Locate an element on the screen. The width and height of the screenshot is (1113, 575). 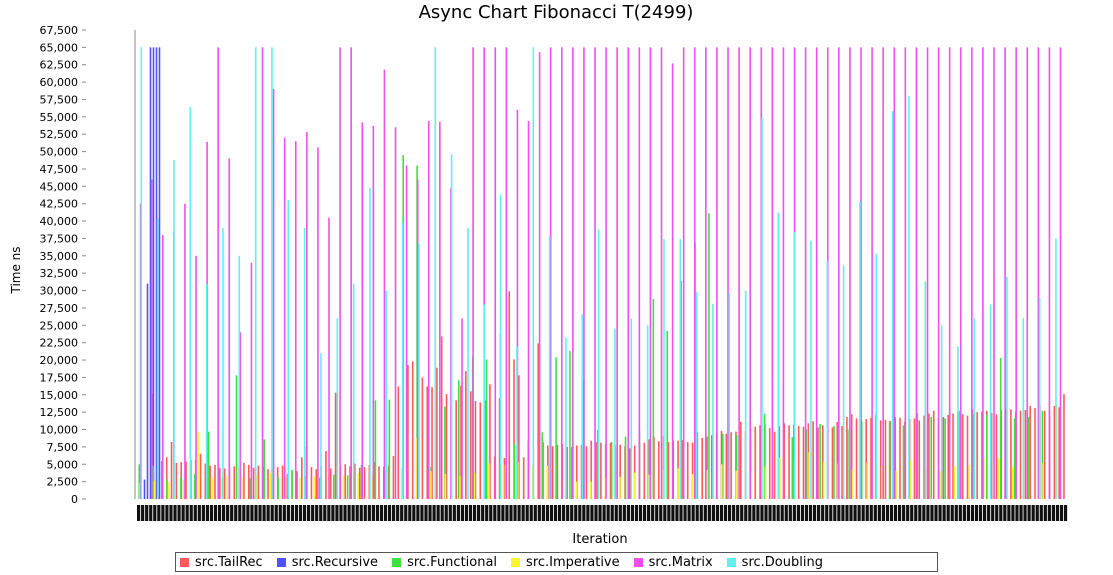
legend-item: src.Imperative is located at coordinates (565, 562).